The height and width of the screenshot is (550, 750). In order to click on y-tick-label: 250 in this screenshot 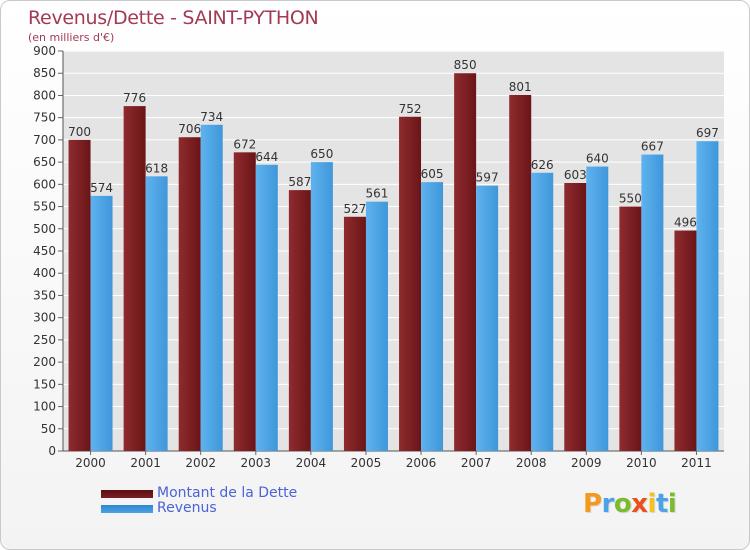, I will do `click(44, 340)`.